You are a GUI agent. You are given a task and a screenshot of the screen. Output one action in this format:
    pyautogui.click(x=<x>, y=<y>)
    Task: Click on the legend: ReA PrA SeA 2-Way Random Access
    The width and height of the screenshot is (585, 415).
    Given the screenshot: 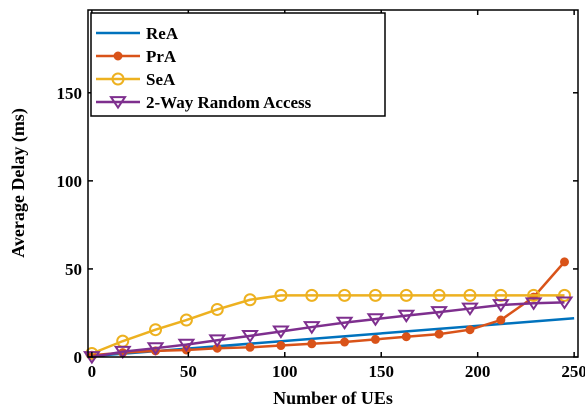 What is the action you would take?
    pyautogui.click(x=238, y=64)
    